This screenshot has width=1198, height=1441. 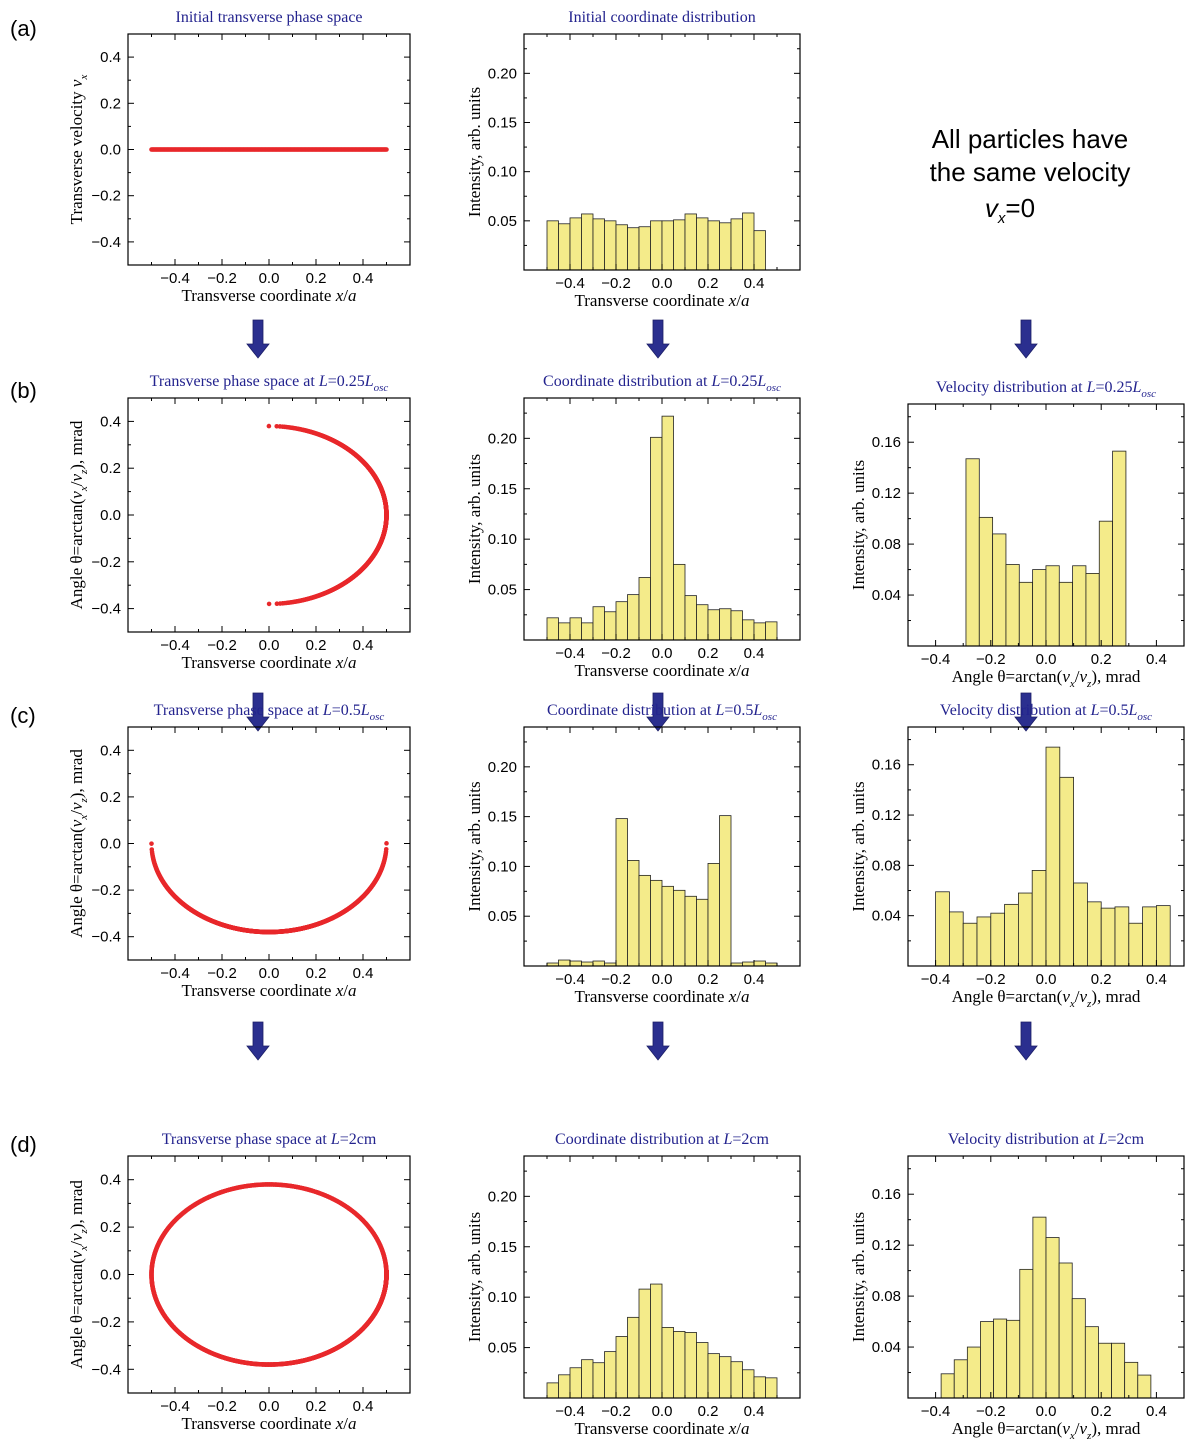 What do you see at coordinates (886, 815) in the screenshot?
I see `y-tick-label: 0.12` at bounding box center [886, 815].